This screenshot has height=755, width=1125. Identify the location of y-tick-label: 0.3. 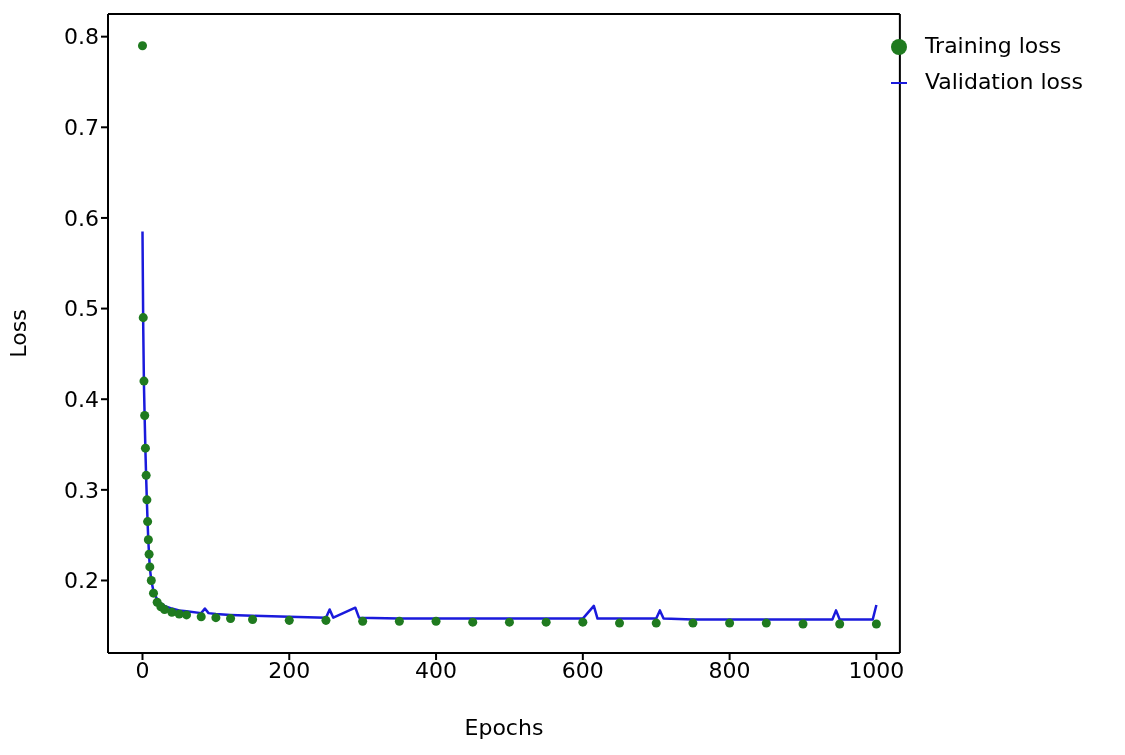
(81, 490).